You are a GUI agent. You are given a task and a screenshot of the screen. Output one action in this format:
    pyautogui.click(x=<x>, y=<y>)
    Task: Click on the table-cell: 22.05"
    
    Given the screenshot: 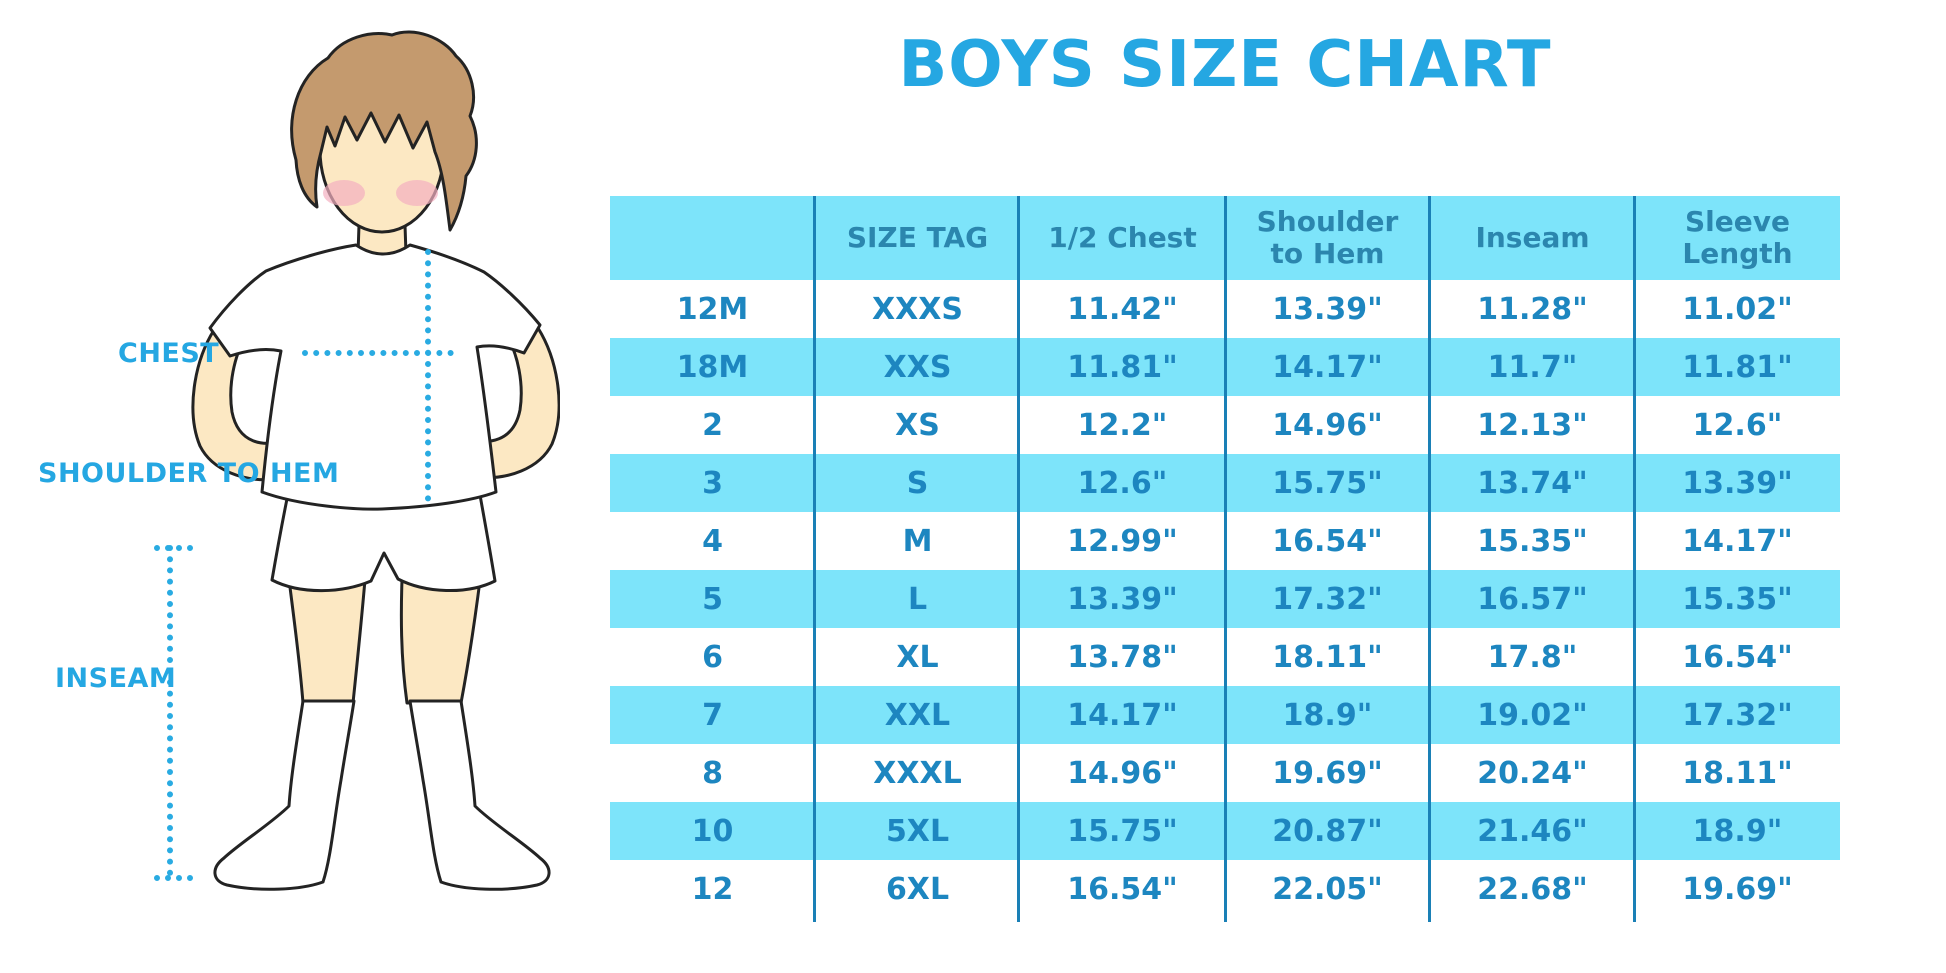 What is the action you would take?
    pyautogui.click(x=1327, y=889)
    